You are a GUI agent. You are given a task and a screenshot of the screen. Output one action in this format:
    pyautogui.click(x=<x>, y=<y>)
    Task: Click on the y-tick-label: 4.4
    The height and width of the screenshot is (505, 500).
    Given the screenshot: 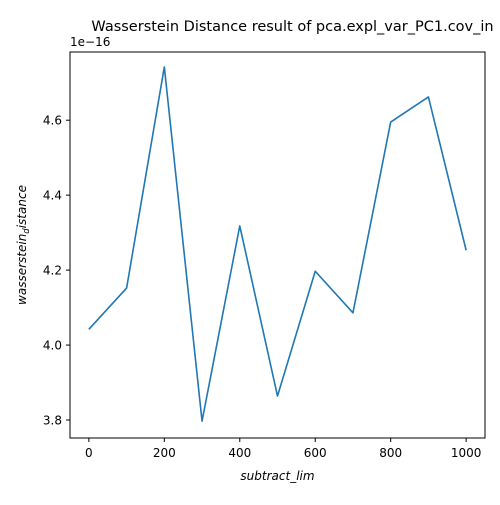 What is the action you would take?
    pyautogui.click(x=52, y=196)
    